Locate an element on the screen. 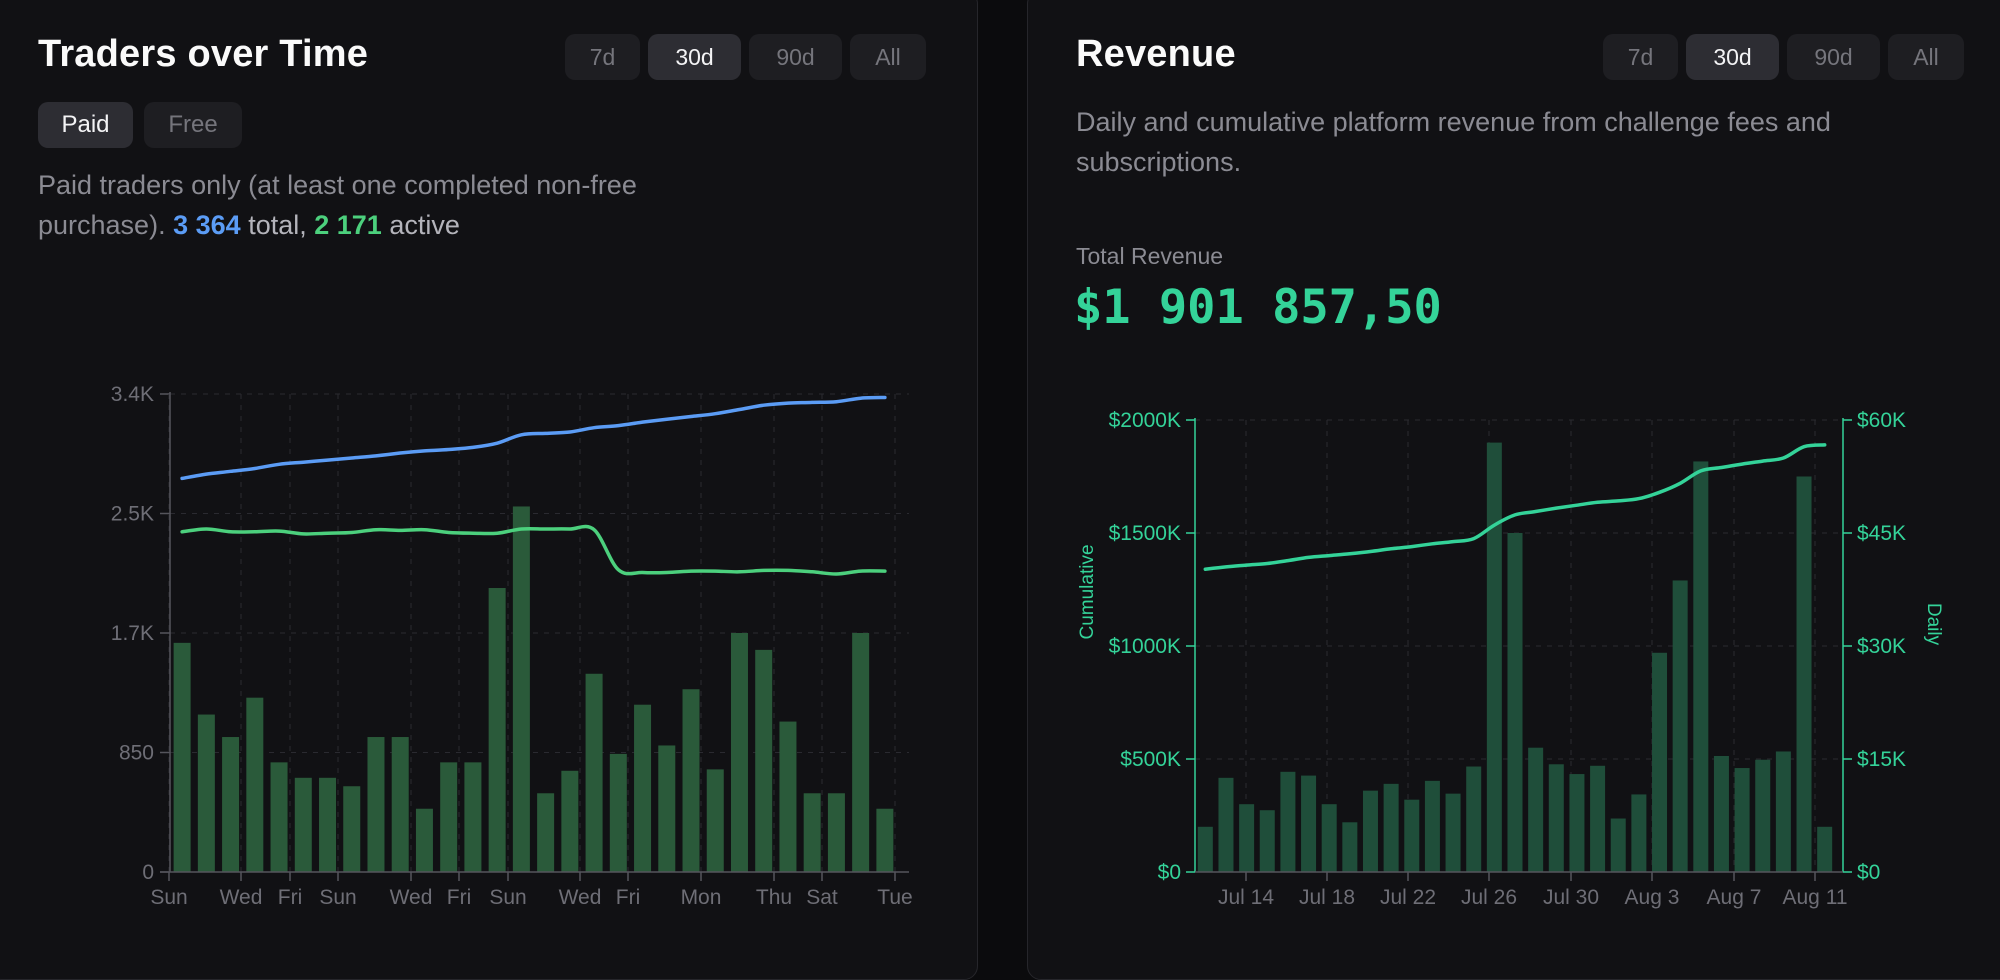  revenue-x-tick-label: Jul 26 is located at coordinates (1489, 897).